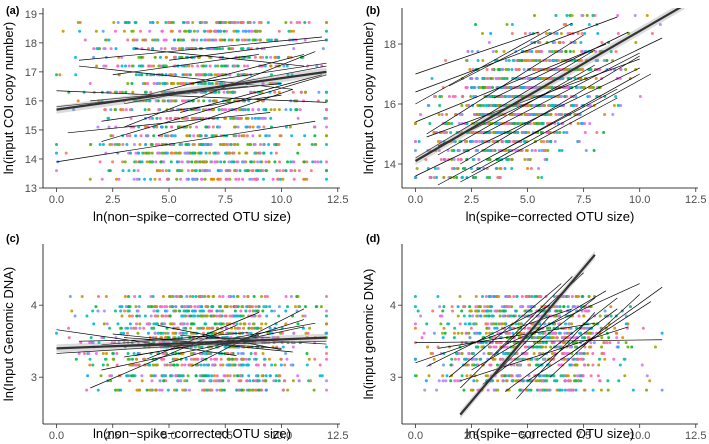 The height and width of the screenshot is (444, 709). What do you see at coordinates (56, 200) in the screenshot?
I see `x-tick-label: 0.0` at bounding box center [56, 200].